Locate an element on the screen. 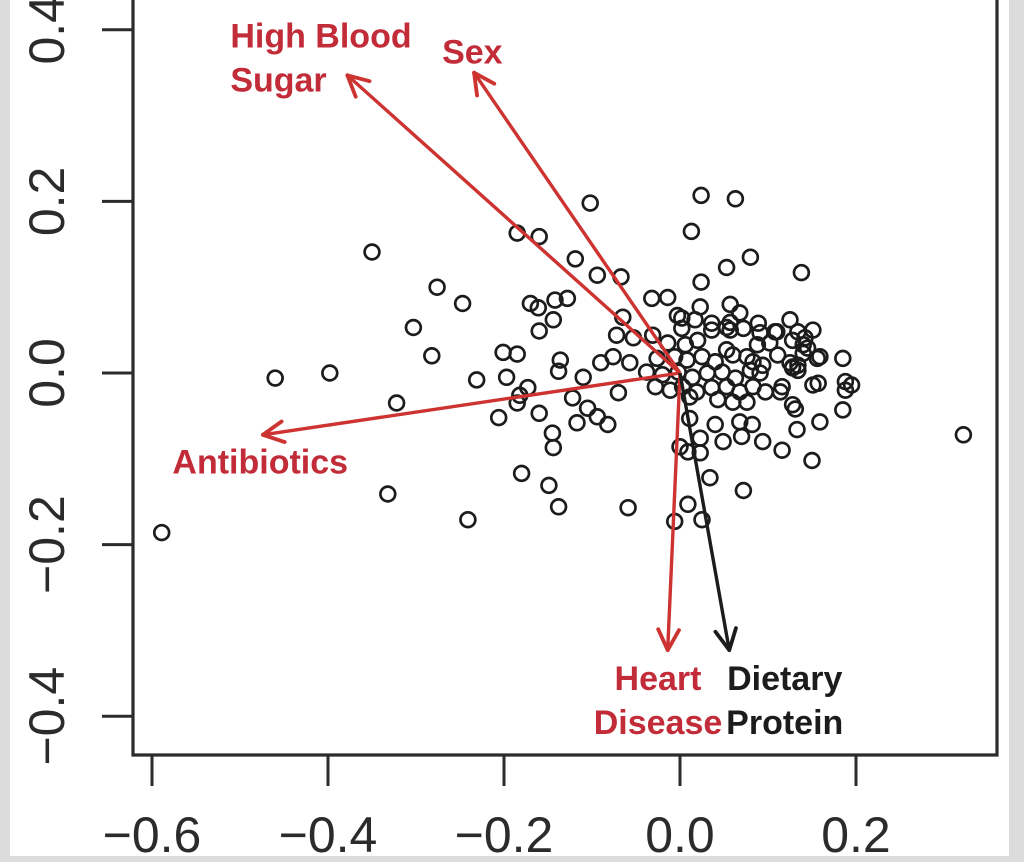 This screenshot has width=1024, height=862. y-tick-label: −0.2 is located at coordinates (47, 544).